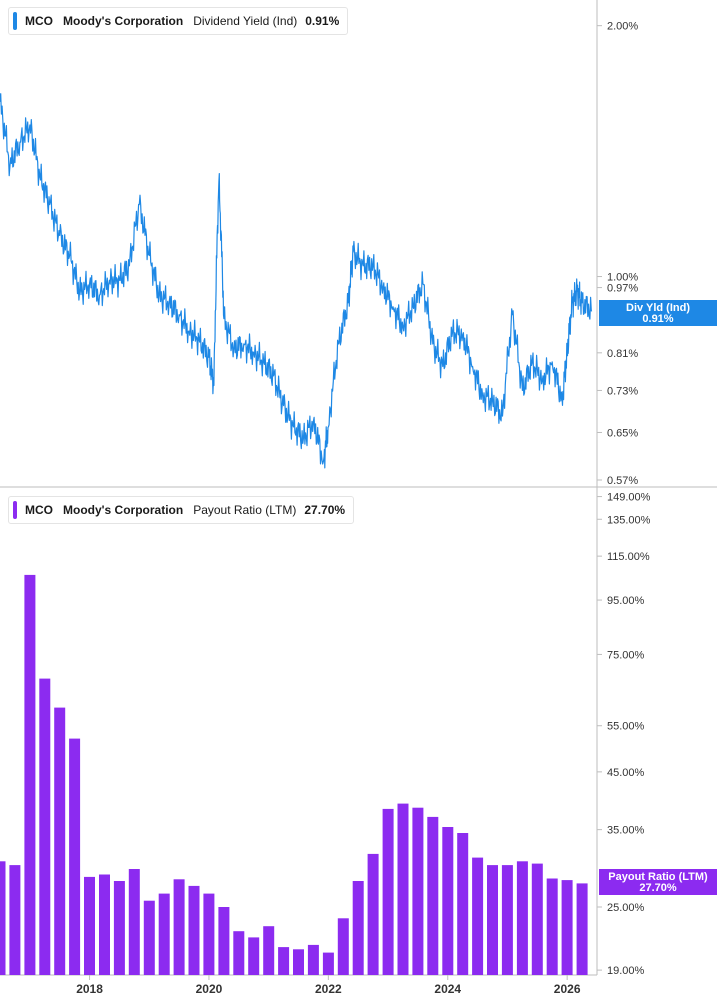 The width and height of the screenshot is (717, 1005). Describe the element at coordinates (123, 510) in the screenshot. I see `bottom-legend-company: Moody's Corporation` at that location.